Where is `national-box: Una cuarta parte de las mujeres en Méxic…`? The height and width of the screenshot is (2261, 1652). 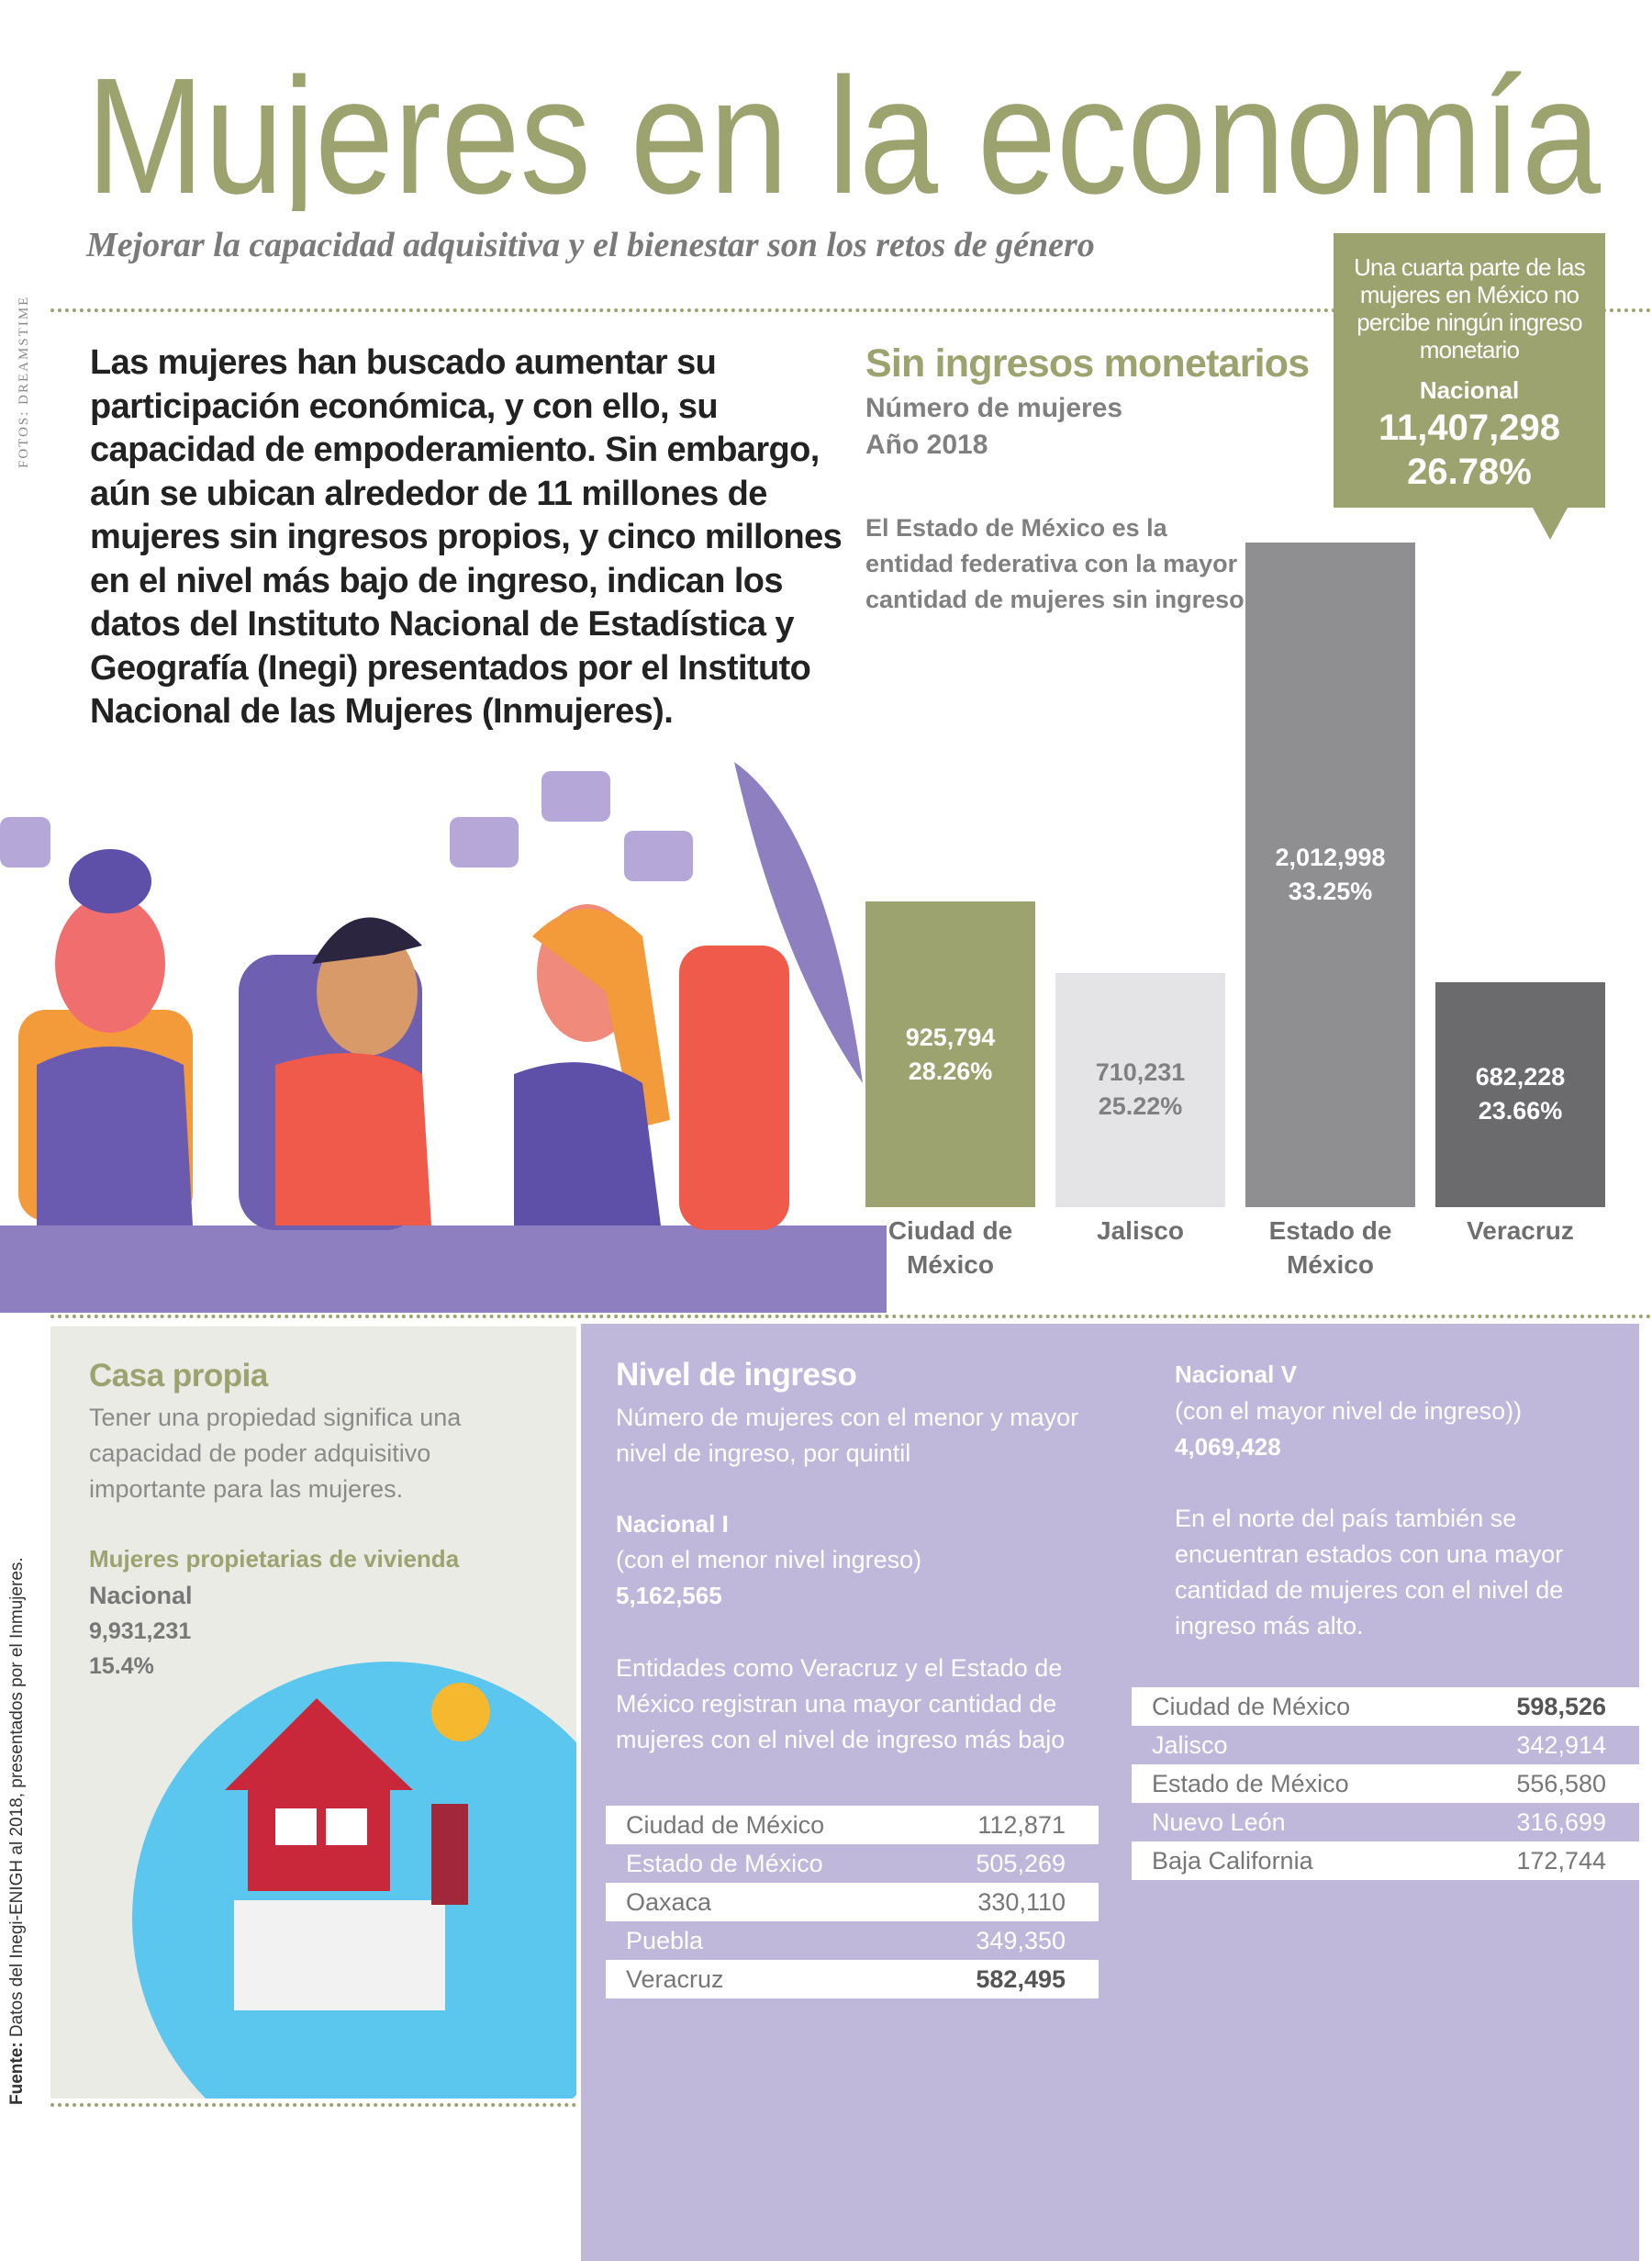 national-box: Una cuarta parte de las mujeres en Méxic… is located at coordinates (1469, 370).